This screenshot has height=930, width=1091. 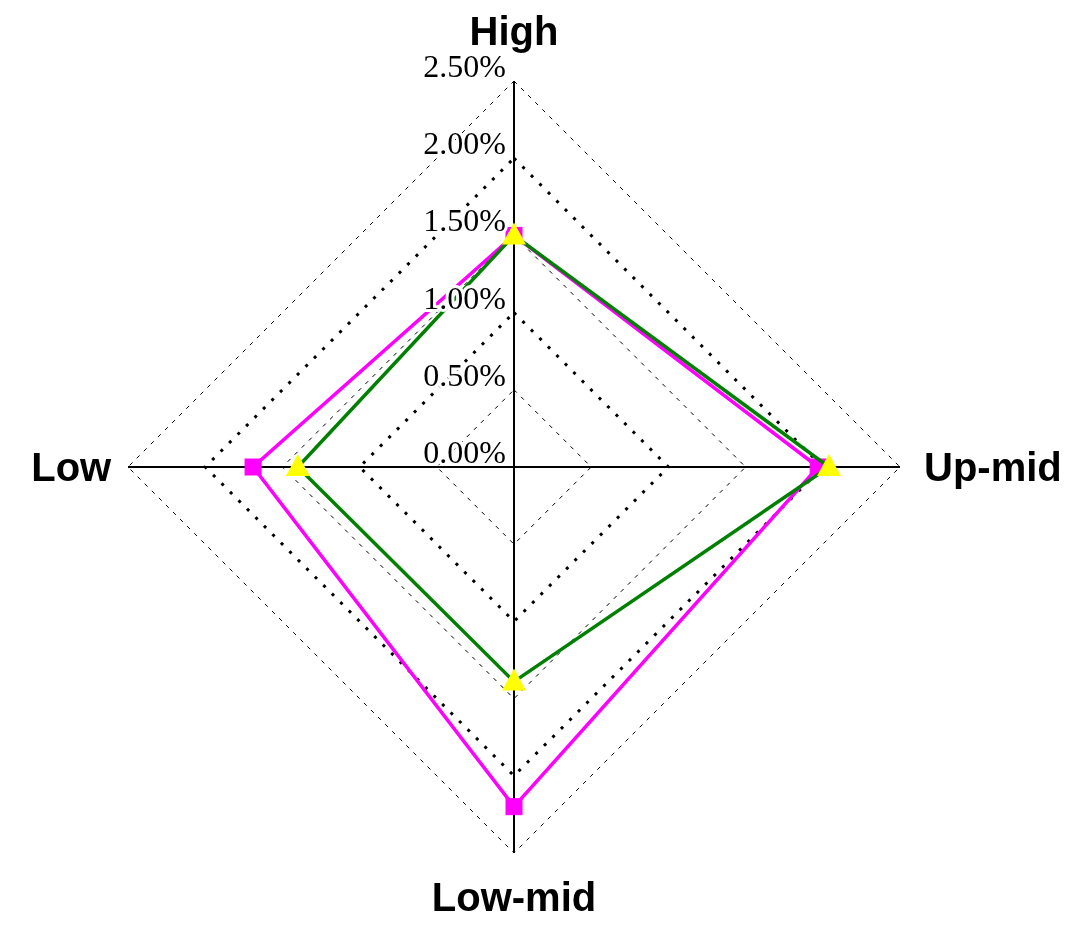 What do you see at coordinates (464, 220) in the screenshot?
I see `y-tick-label: 1.50%` at bounding box center [464, 220].